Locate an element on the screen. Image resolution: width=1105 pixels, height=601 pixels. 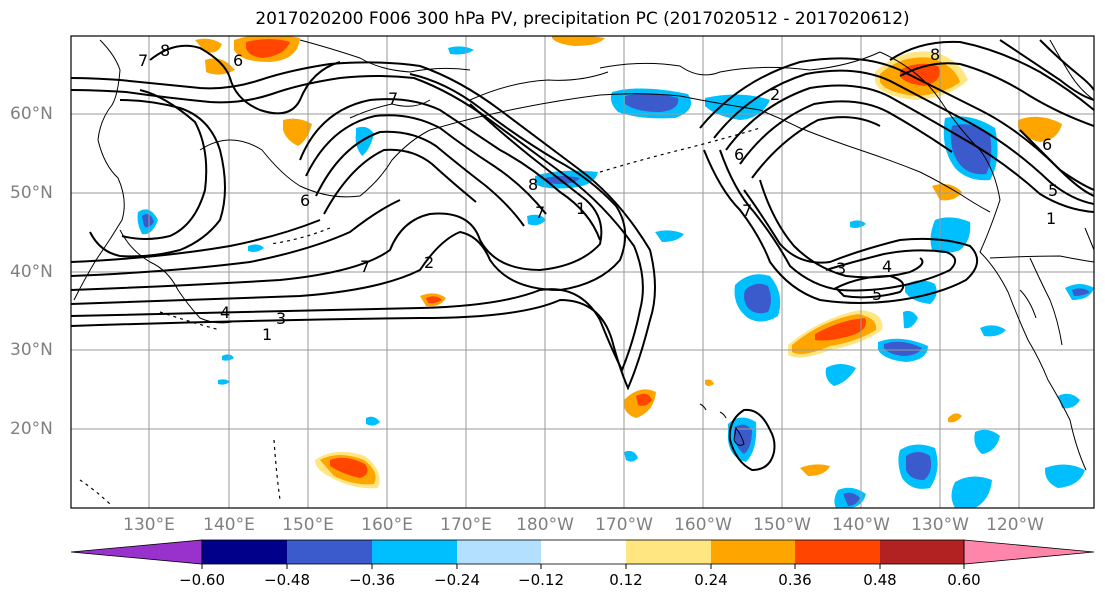
colorbar-tick: −0.60 is located at coordinates (202, 580).